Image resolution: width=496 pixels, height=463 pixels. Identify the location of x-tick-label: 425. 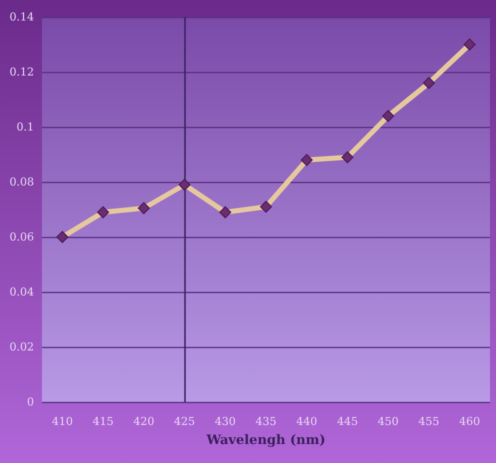
(185, 421).